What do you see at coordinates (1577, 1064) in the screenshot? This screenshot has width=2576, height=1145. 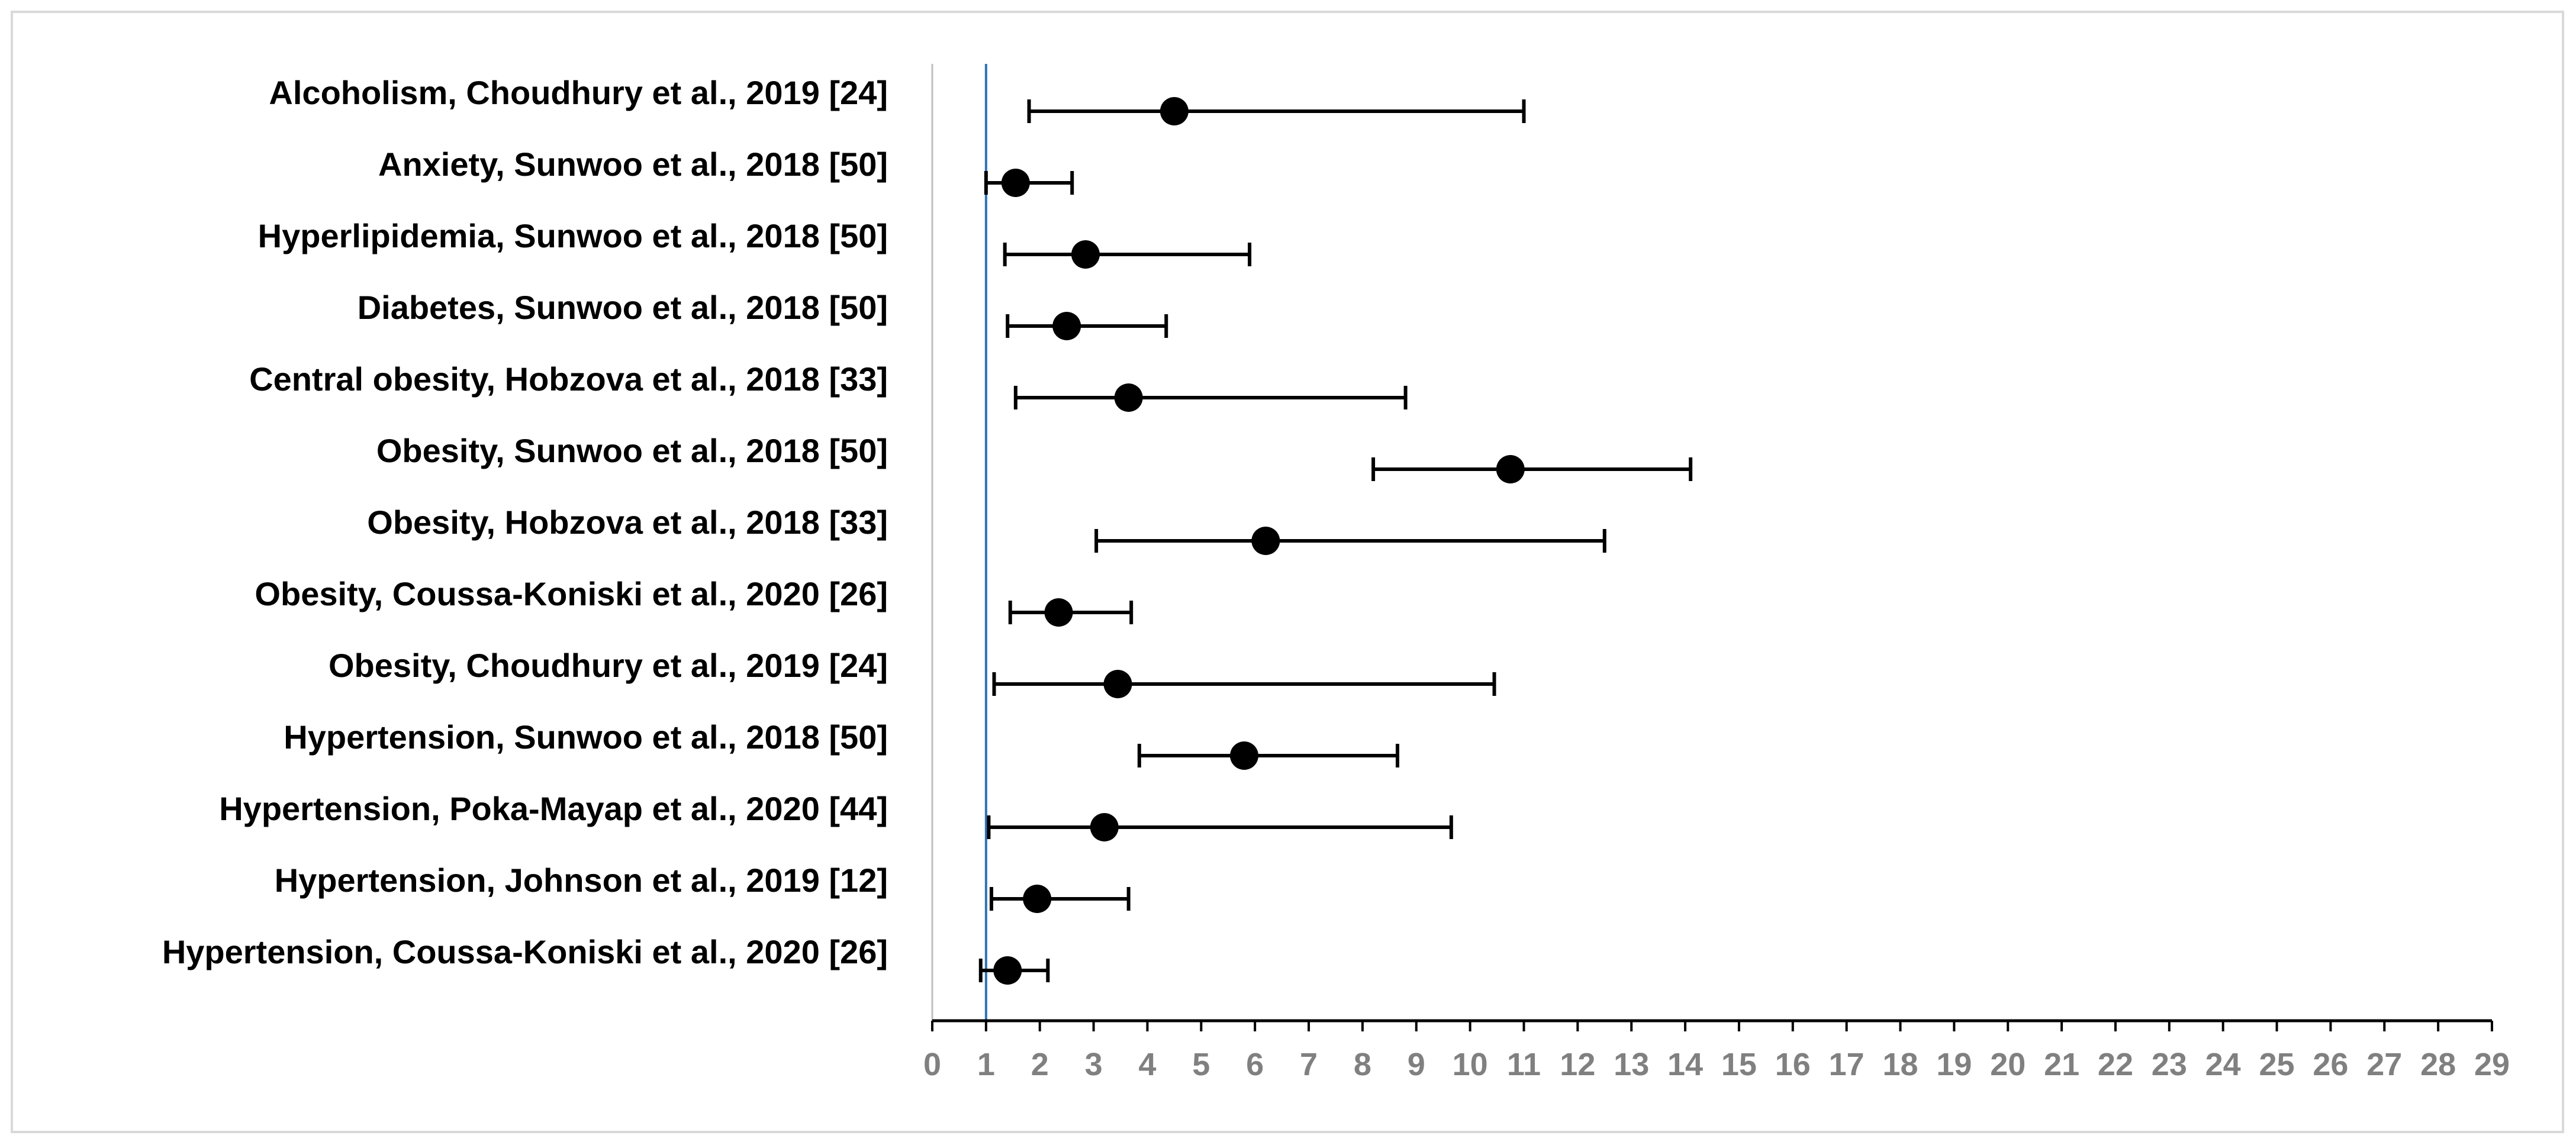 I see `x-tick-label: 12` at bounding box center [1577, 1064].